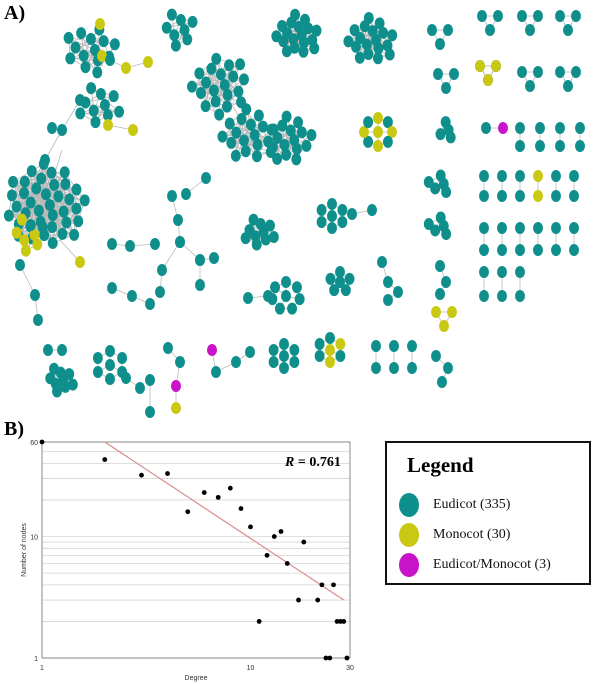 This screenshot has height=684, width=597. Describe the element at coordinates (440, 465) in the screenshot. I see `legend-title: Legend` at that location.